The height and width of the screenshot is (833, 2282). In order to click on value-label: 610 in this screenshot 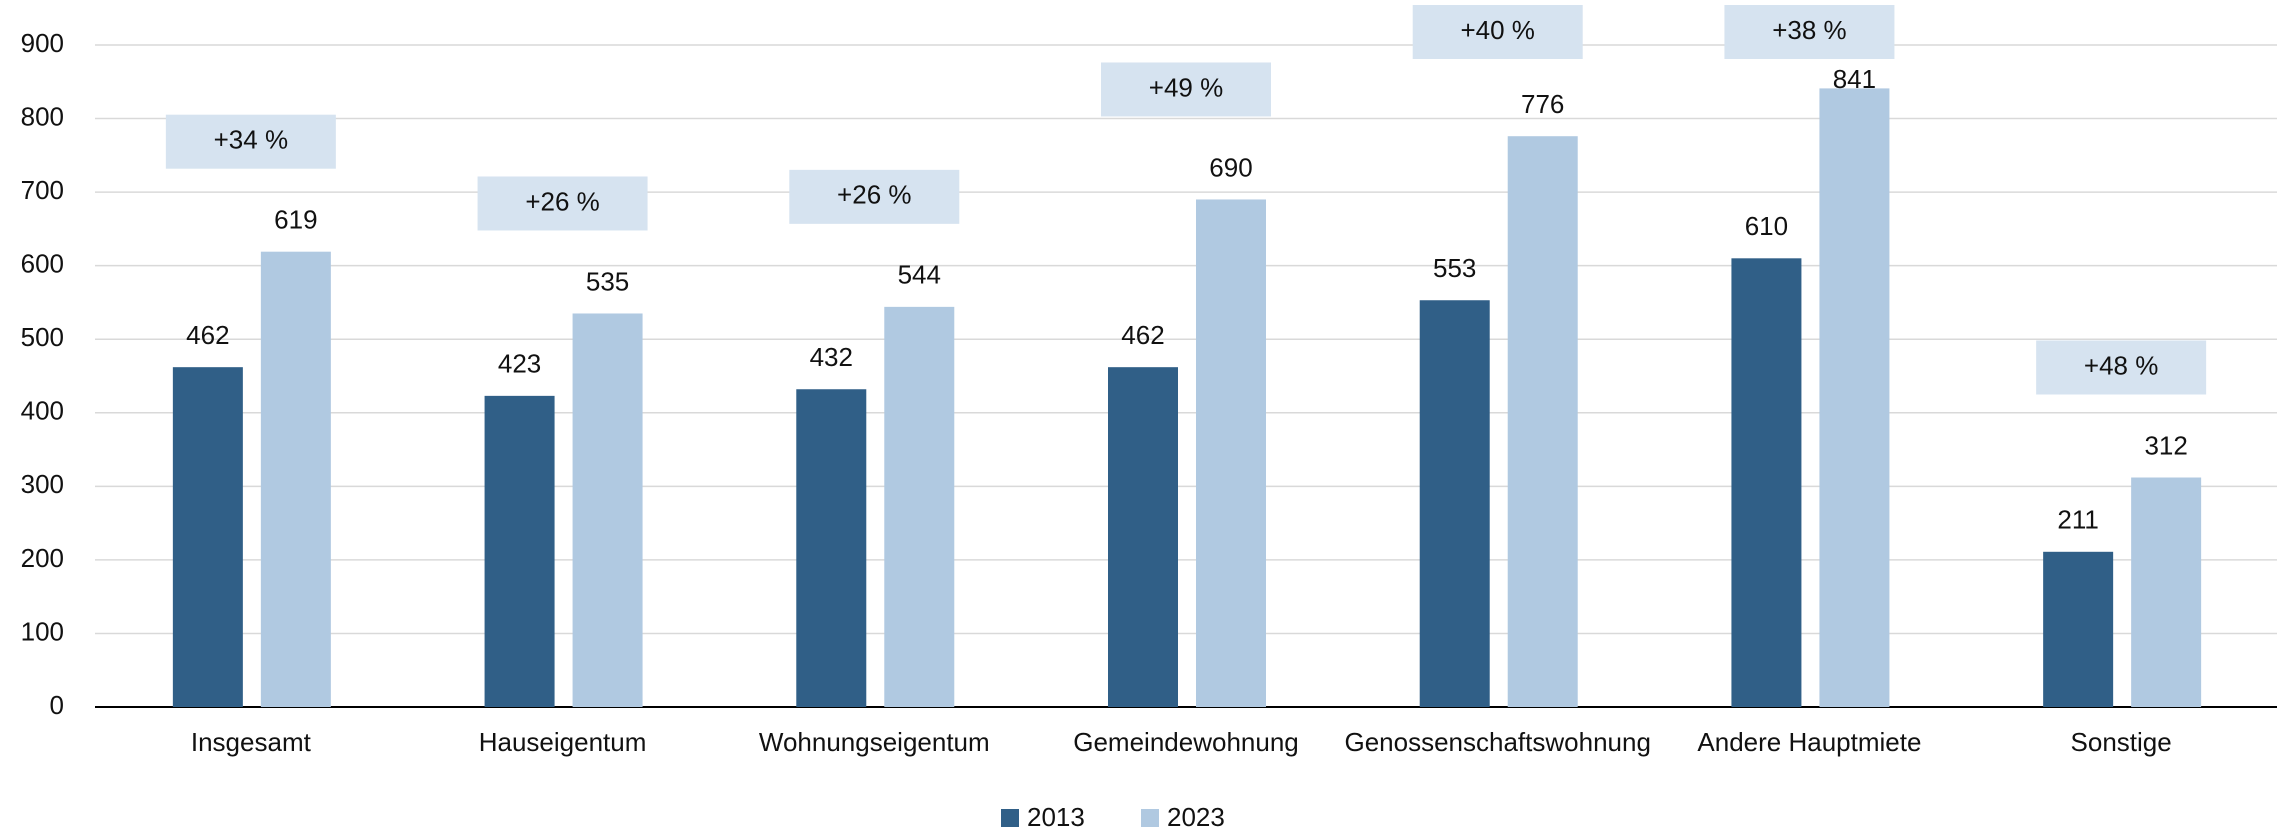, I will do `click(1766, 226)`.